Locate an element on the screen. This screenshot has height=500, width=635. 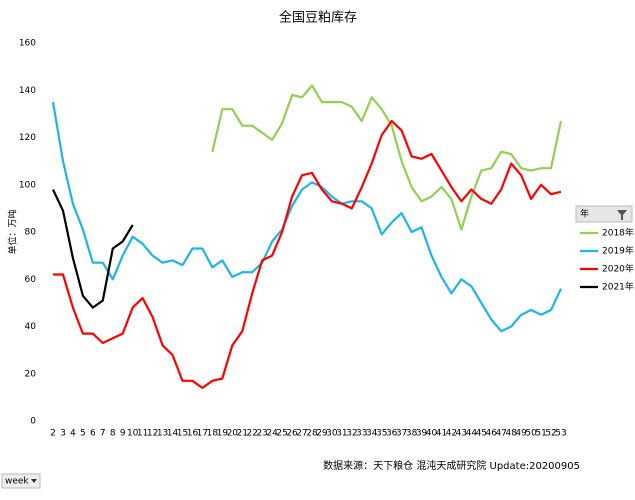
y-tick-label: 80 is located at coordinates (31, 233).